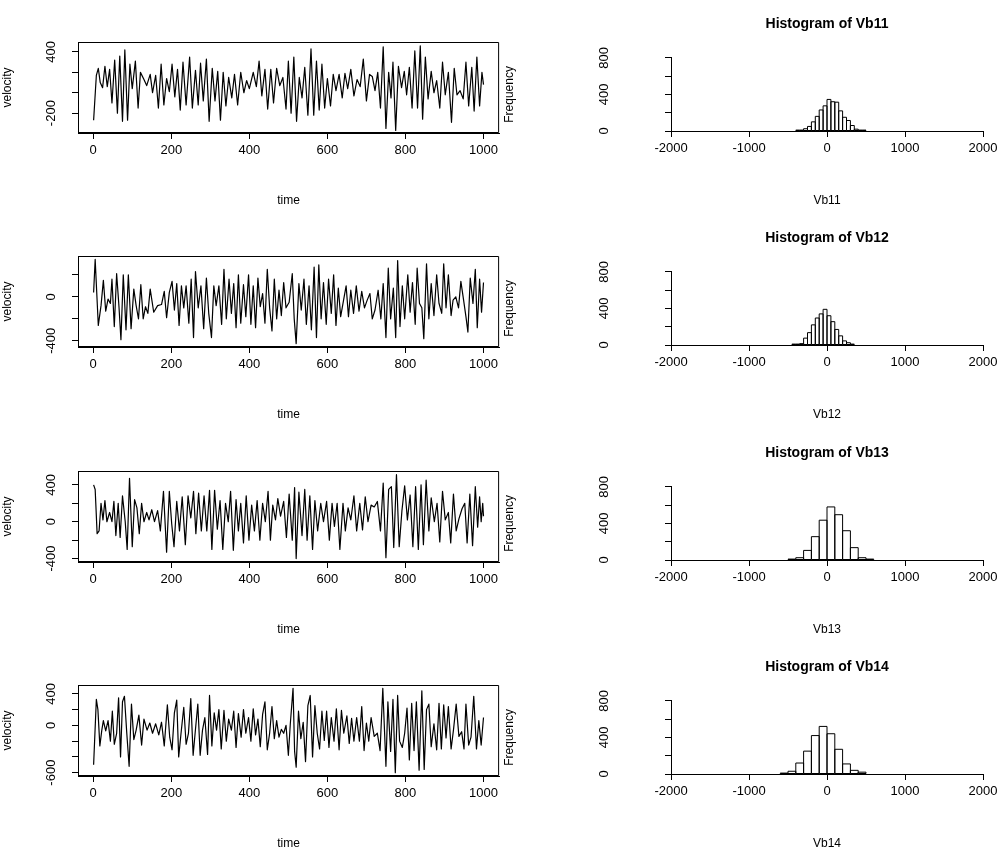  Describe the element at coordinates (827, 451) in the screenshot. I see `chart-title: Histogram of Vb13` at that location.